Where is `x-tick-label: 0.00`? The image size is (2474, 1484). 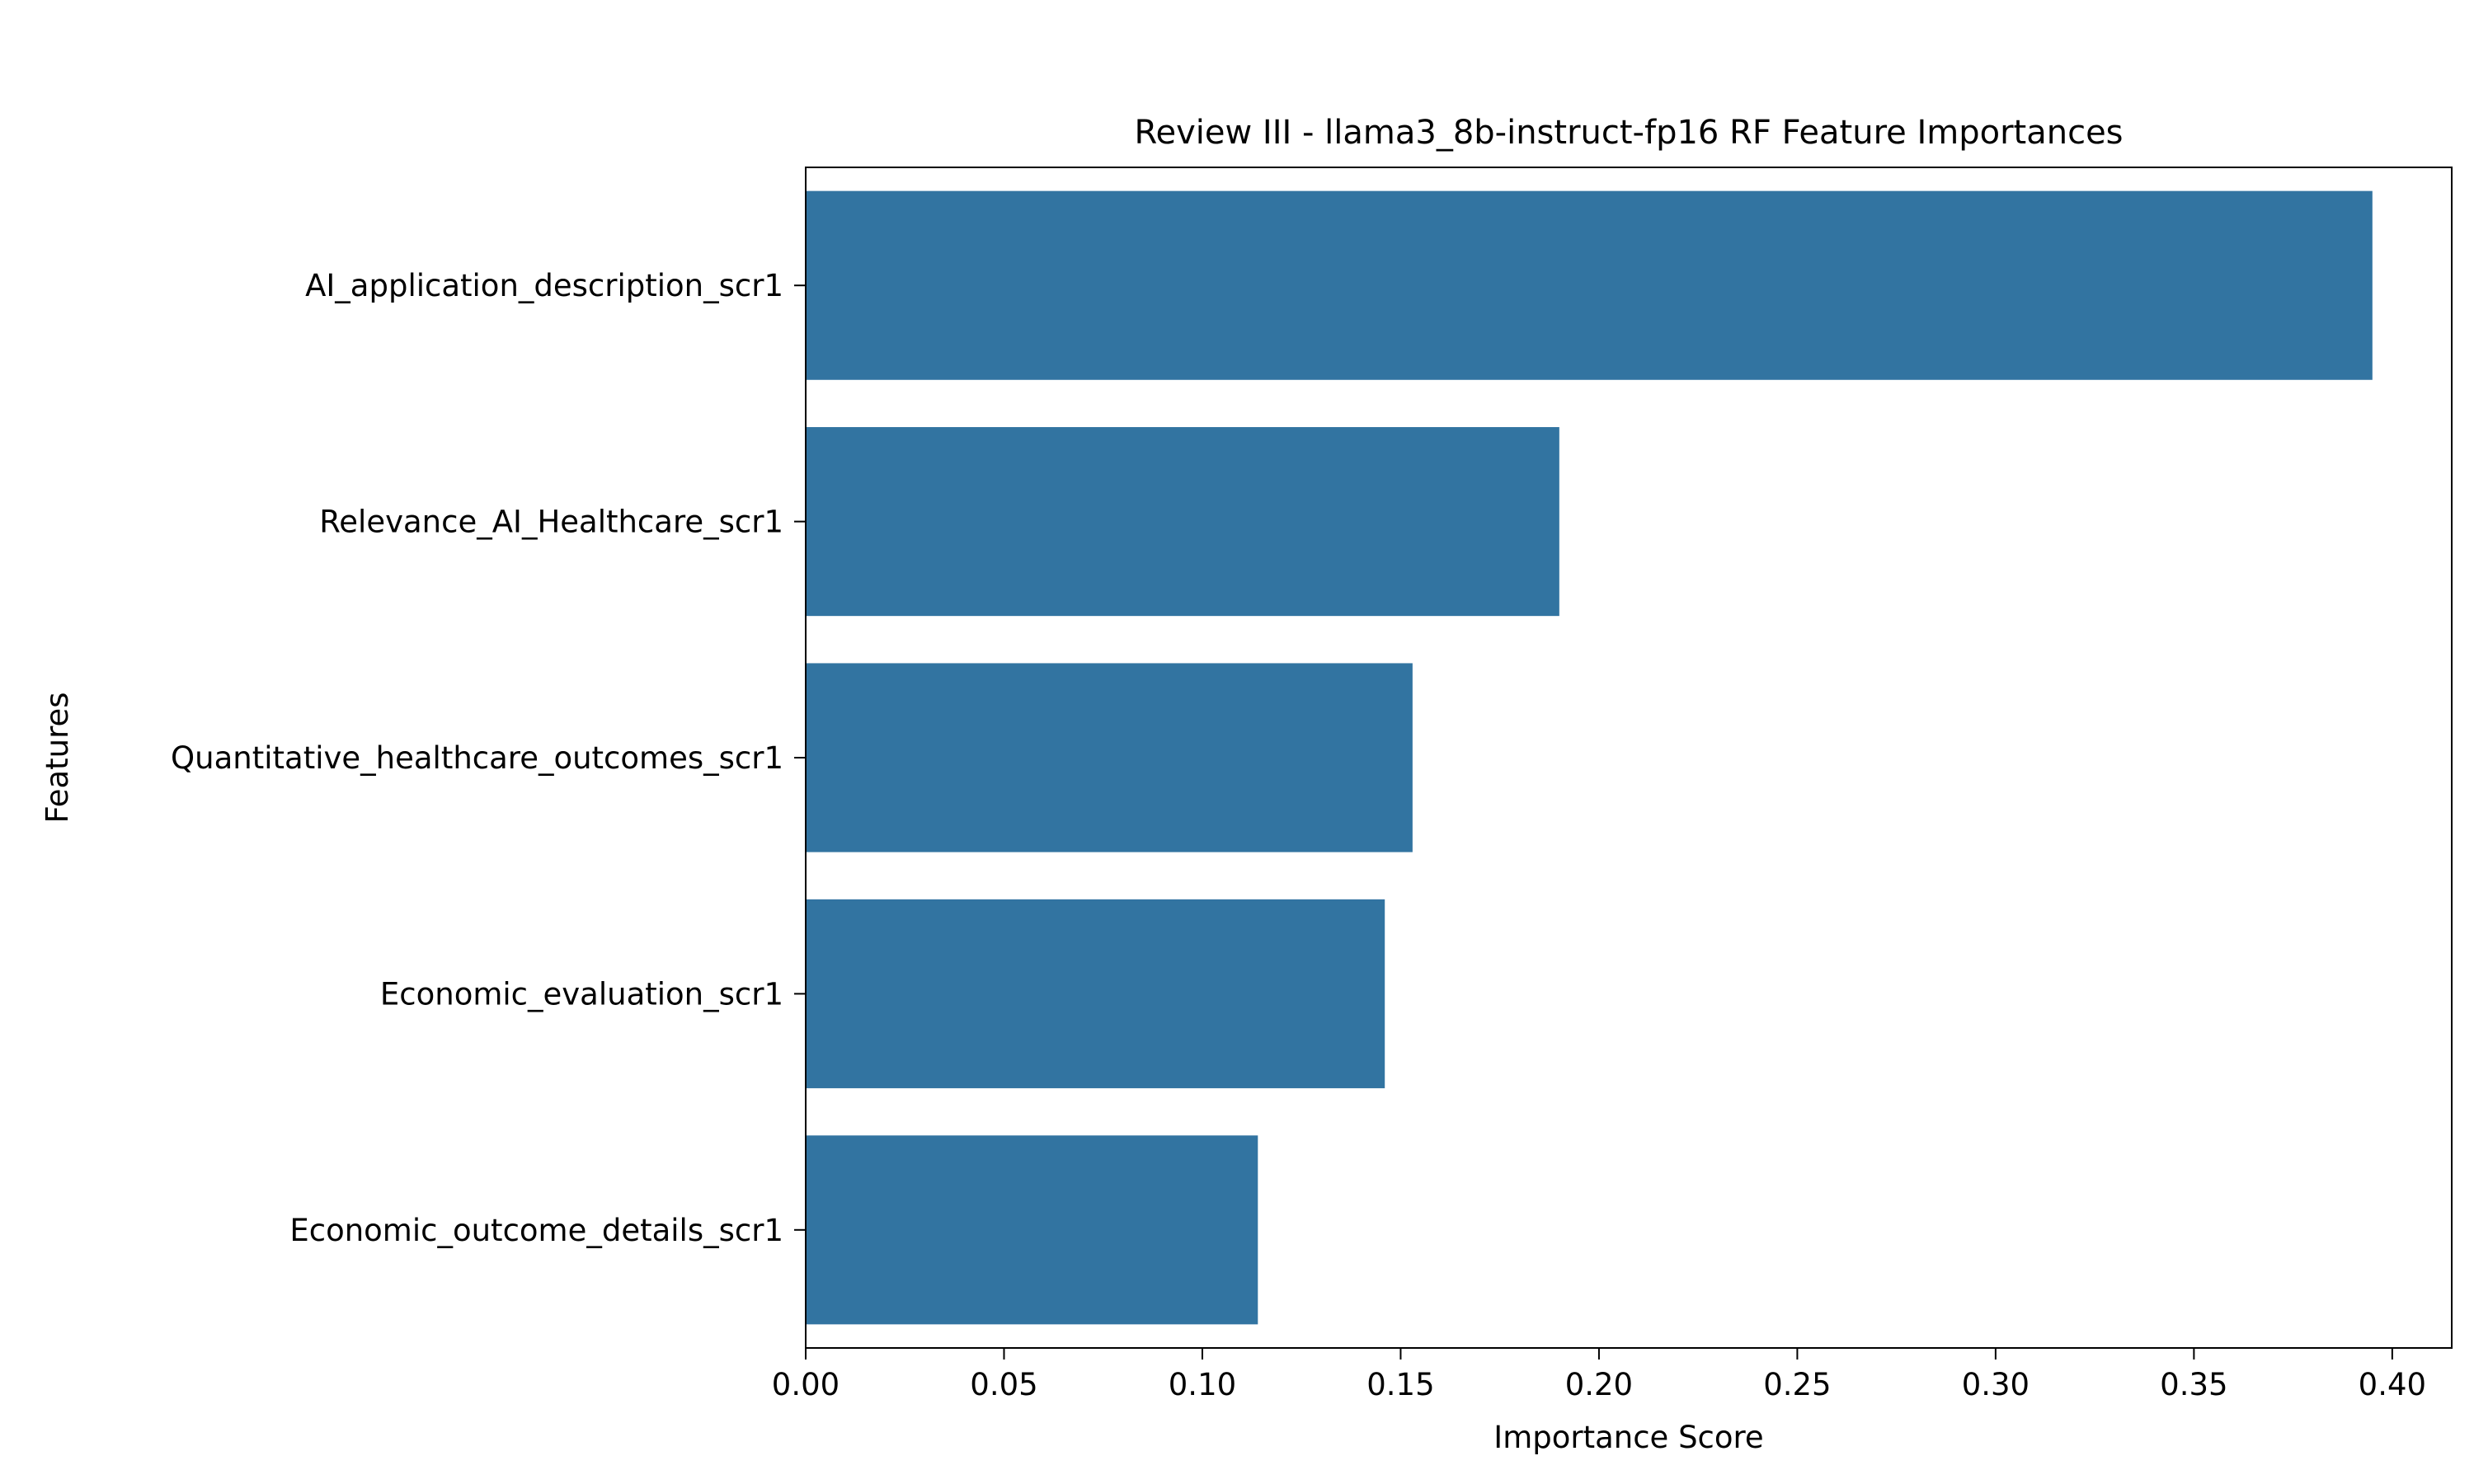 x-tick-label: 0.00 is located at coordinates (806, 1384).